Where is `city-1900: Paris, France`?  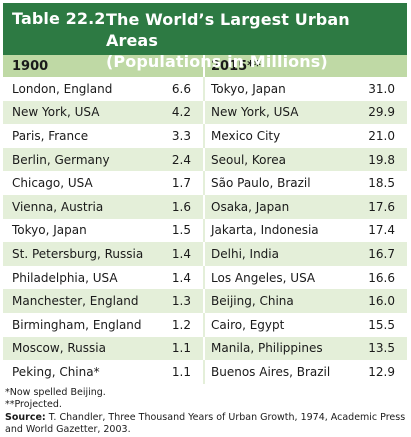
city-1900: Paris, France is located at coordinates (81, 136).